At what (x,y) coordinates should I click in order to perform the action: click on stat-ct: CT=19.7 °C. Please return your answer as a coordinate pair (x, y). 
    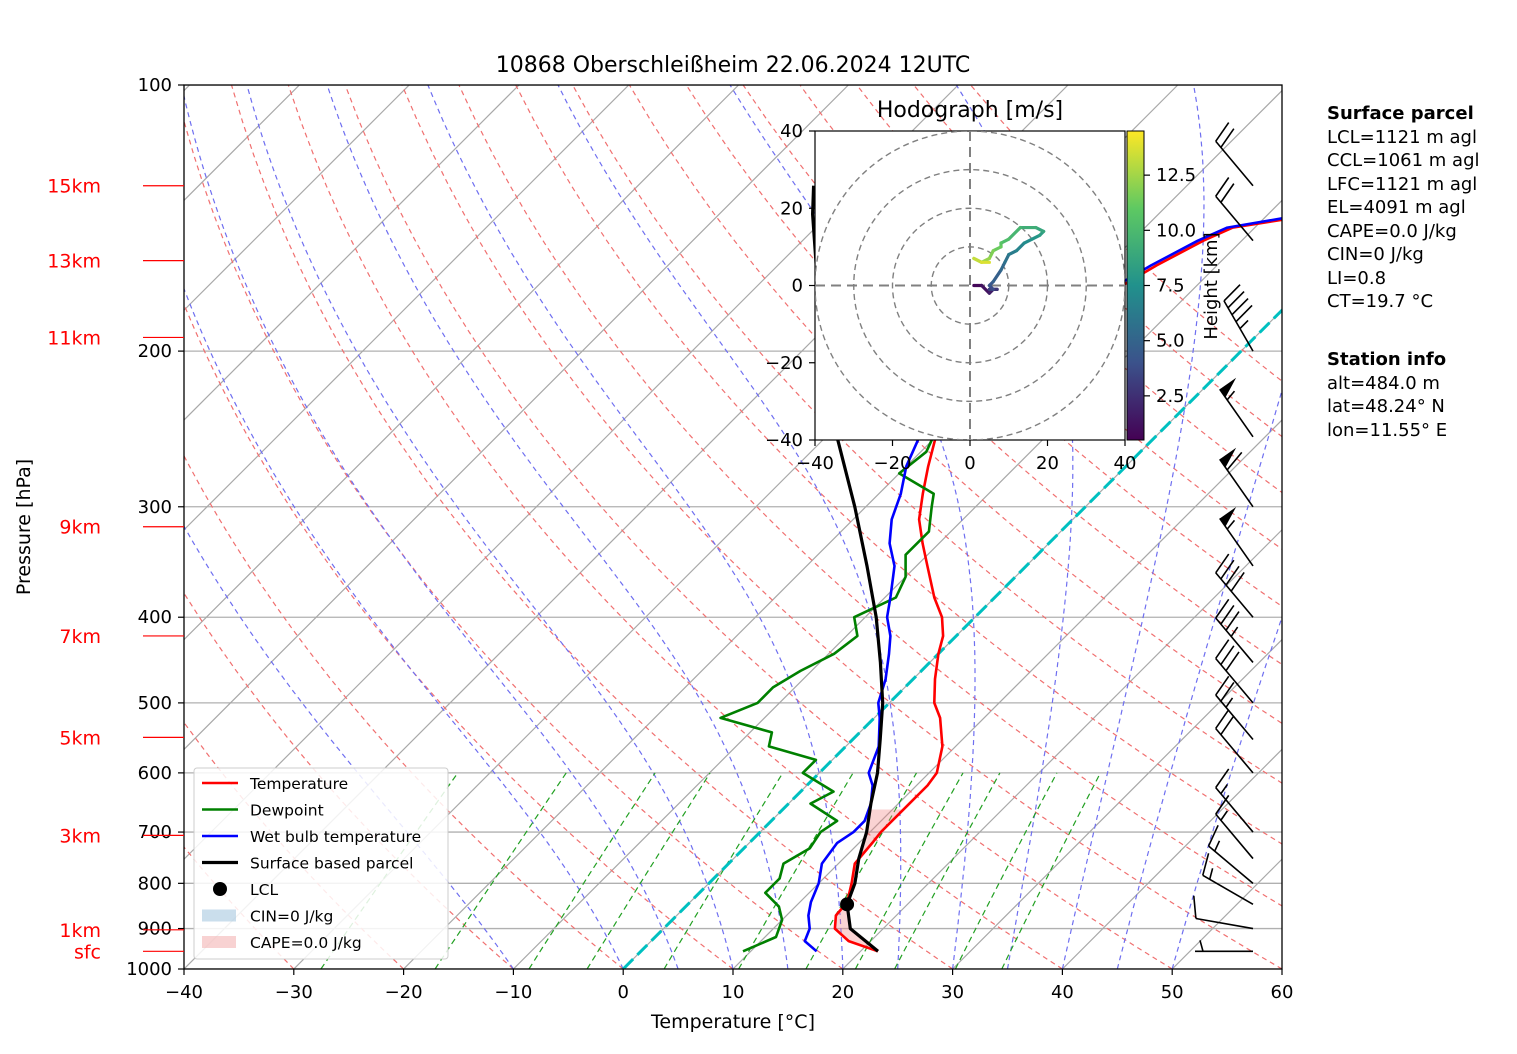
    Looking at the image, I should click on (1380, 301).